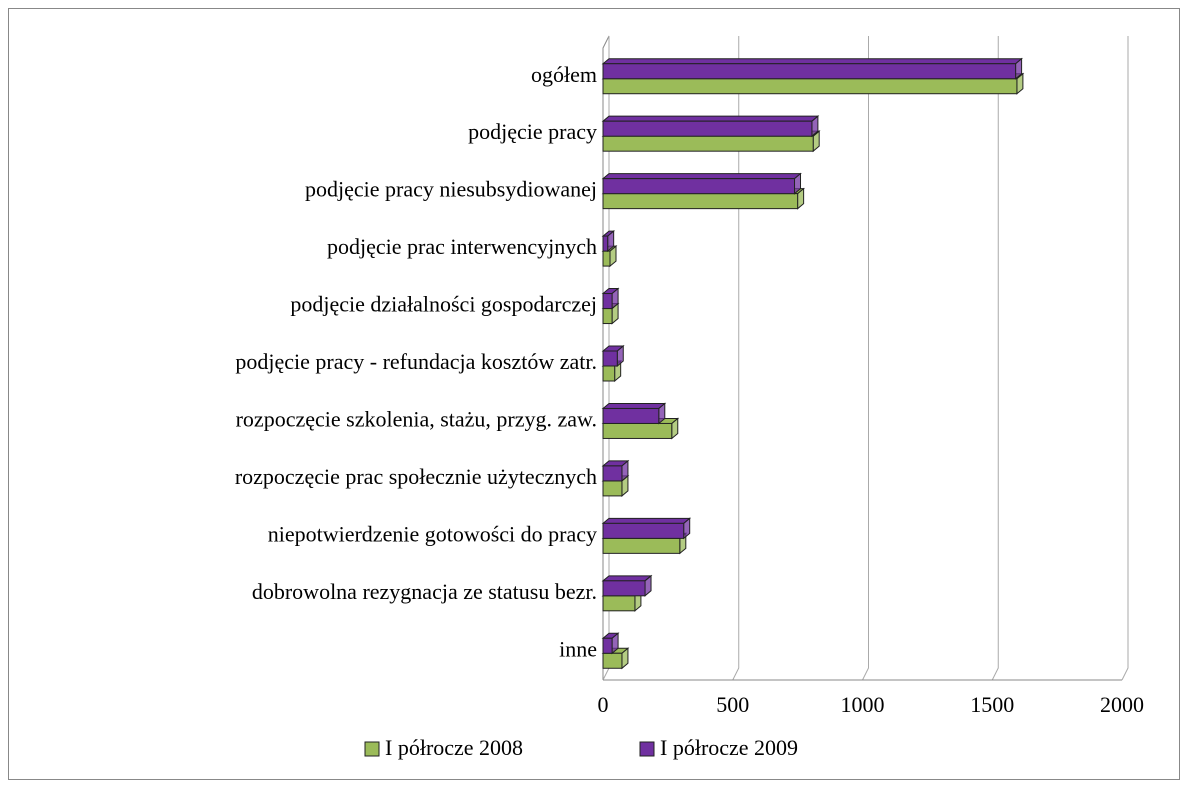  What do you see at coordinates (863, 704) in the screenshot?
I see `x-tick-label: 1000` at bounding box center [863, 704].